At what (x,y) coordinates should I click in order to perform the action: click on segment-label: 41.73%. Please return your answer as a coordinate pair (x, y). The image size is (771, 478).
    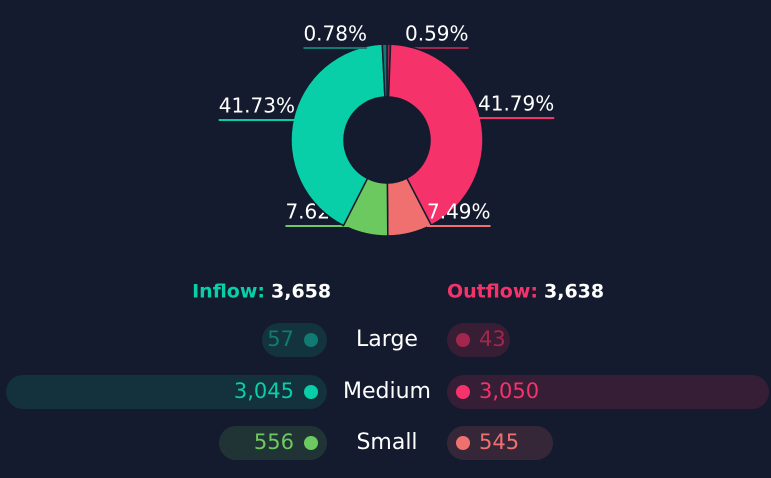
    Looking at the image, I should click on (257, 106).